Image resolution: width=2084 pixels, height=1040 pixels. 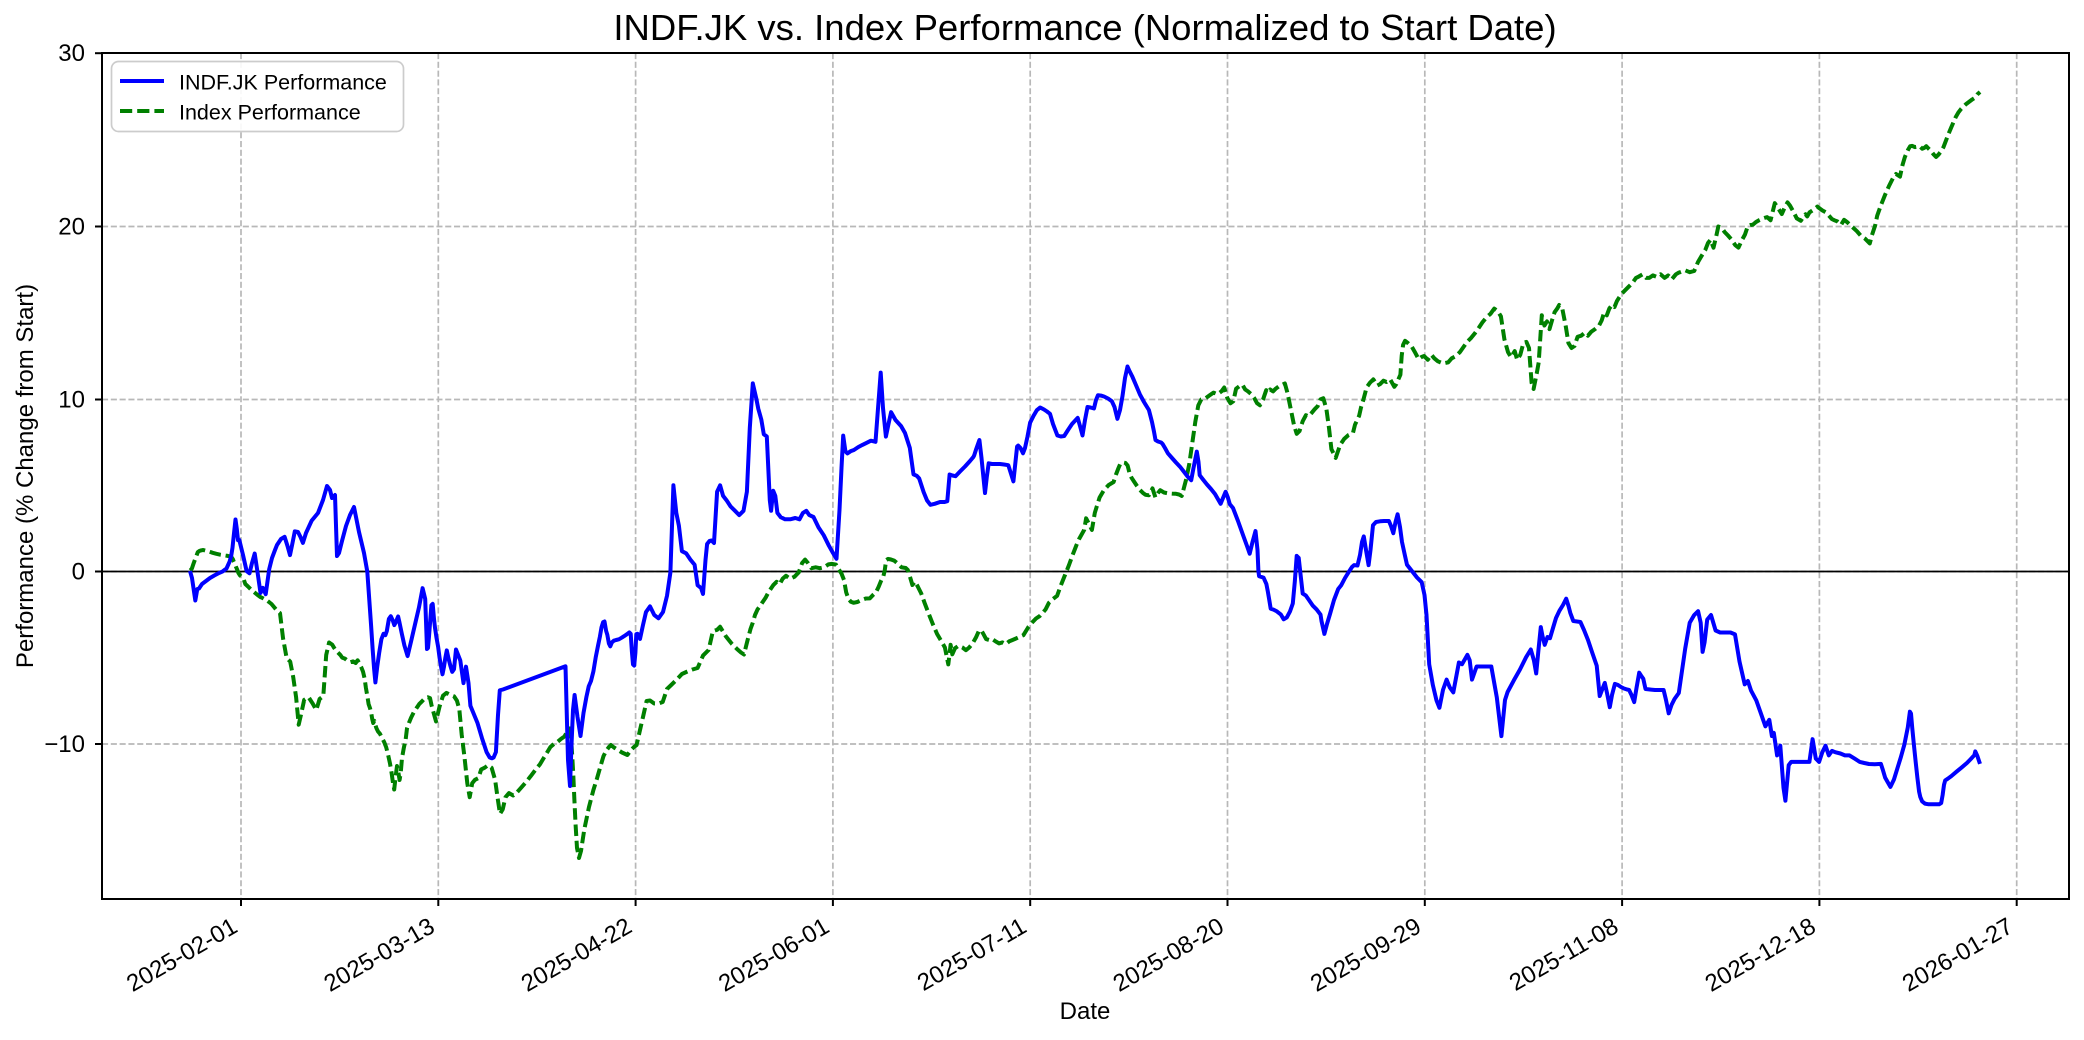 What do you see at coordinates (270, 113) in the screenshot?
I see `svg-text: Index Performance` at bounding box center [270, 113].